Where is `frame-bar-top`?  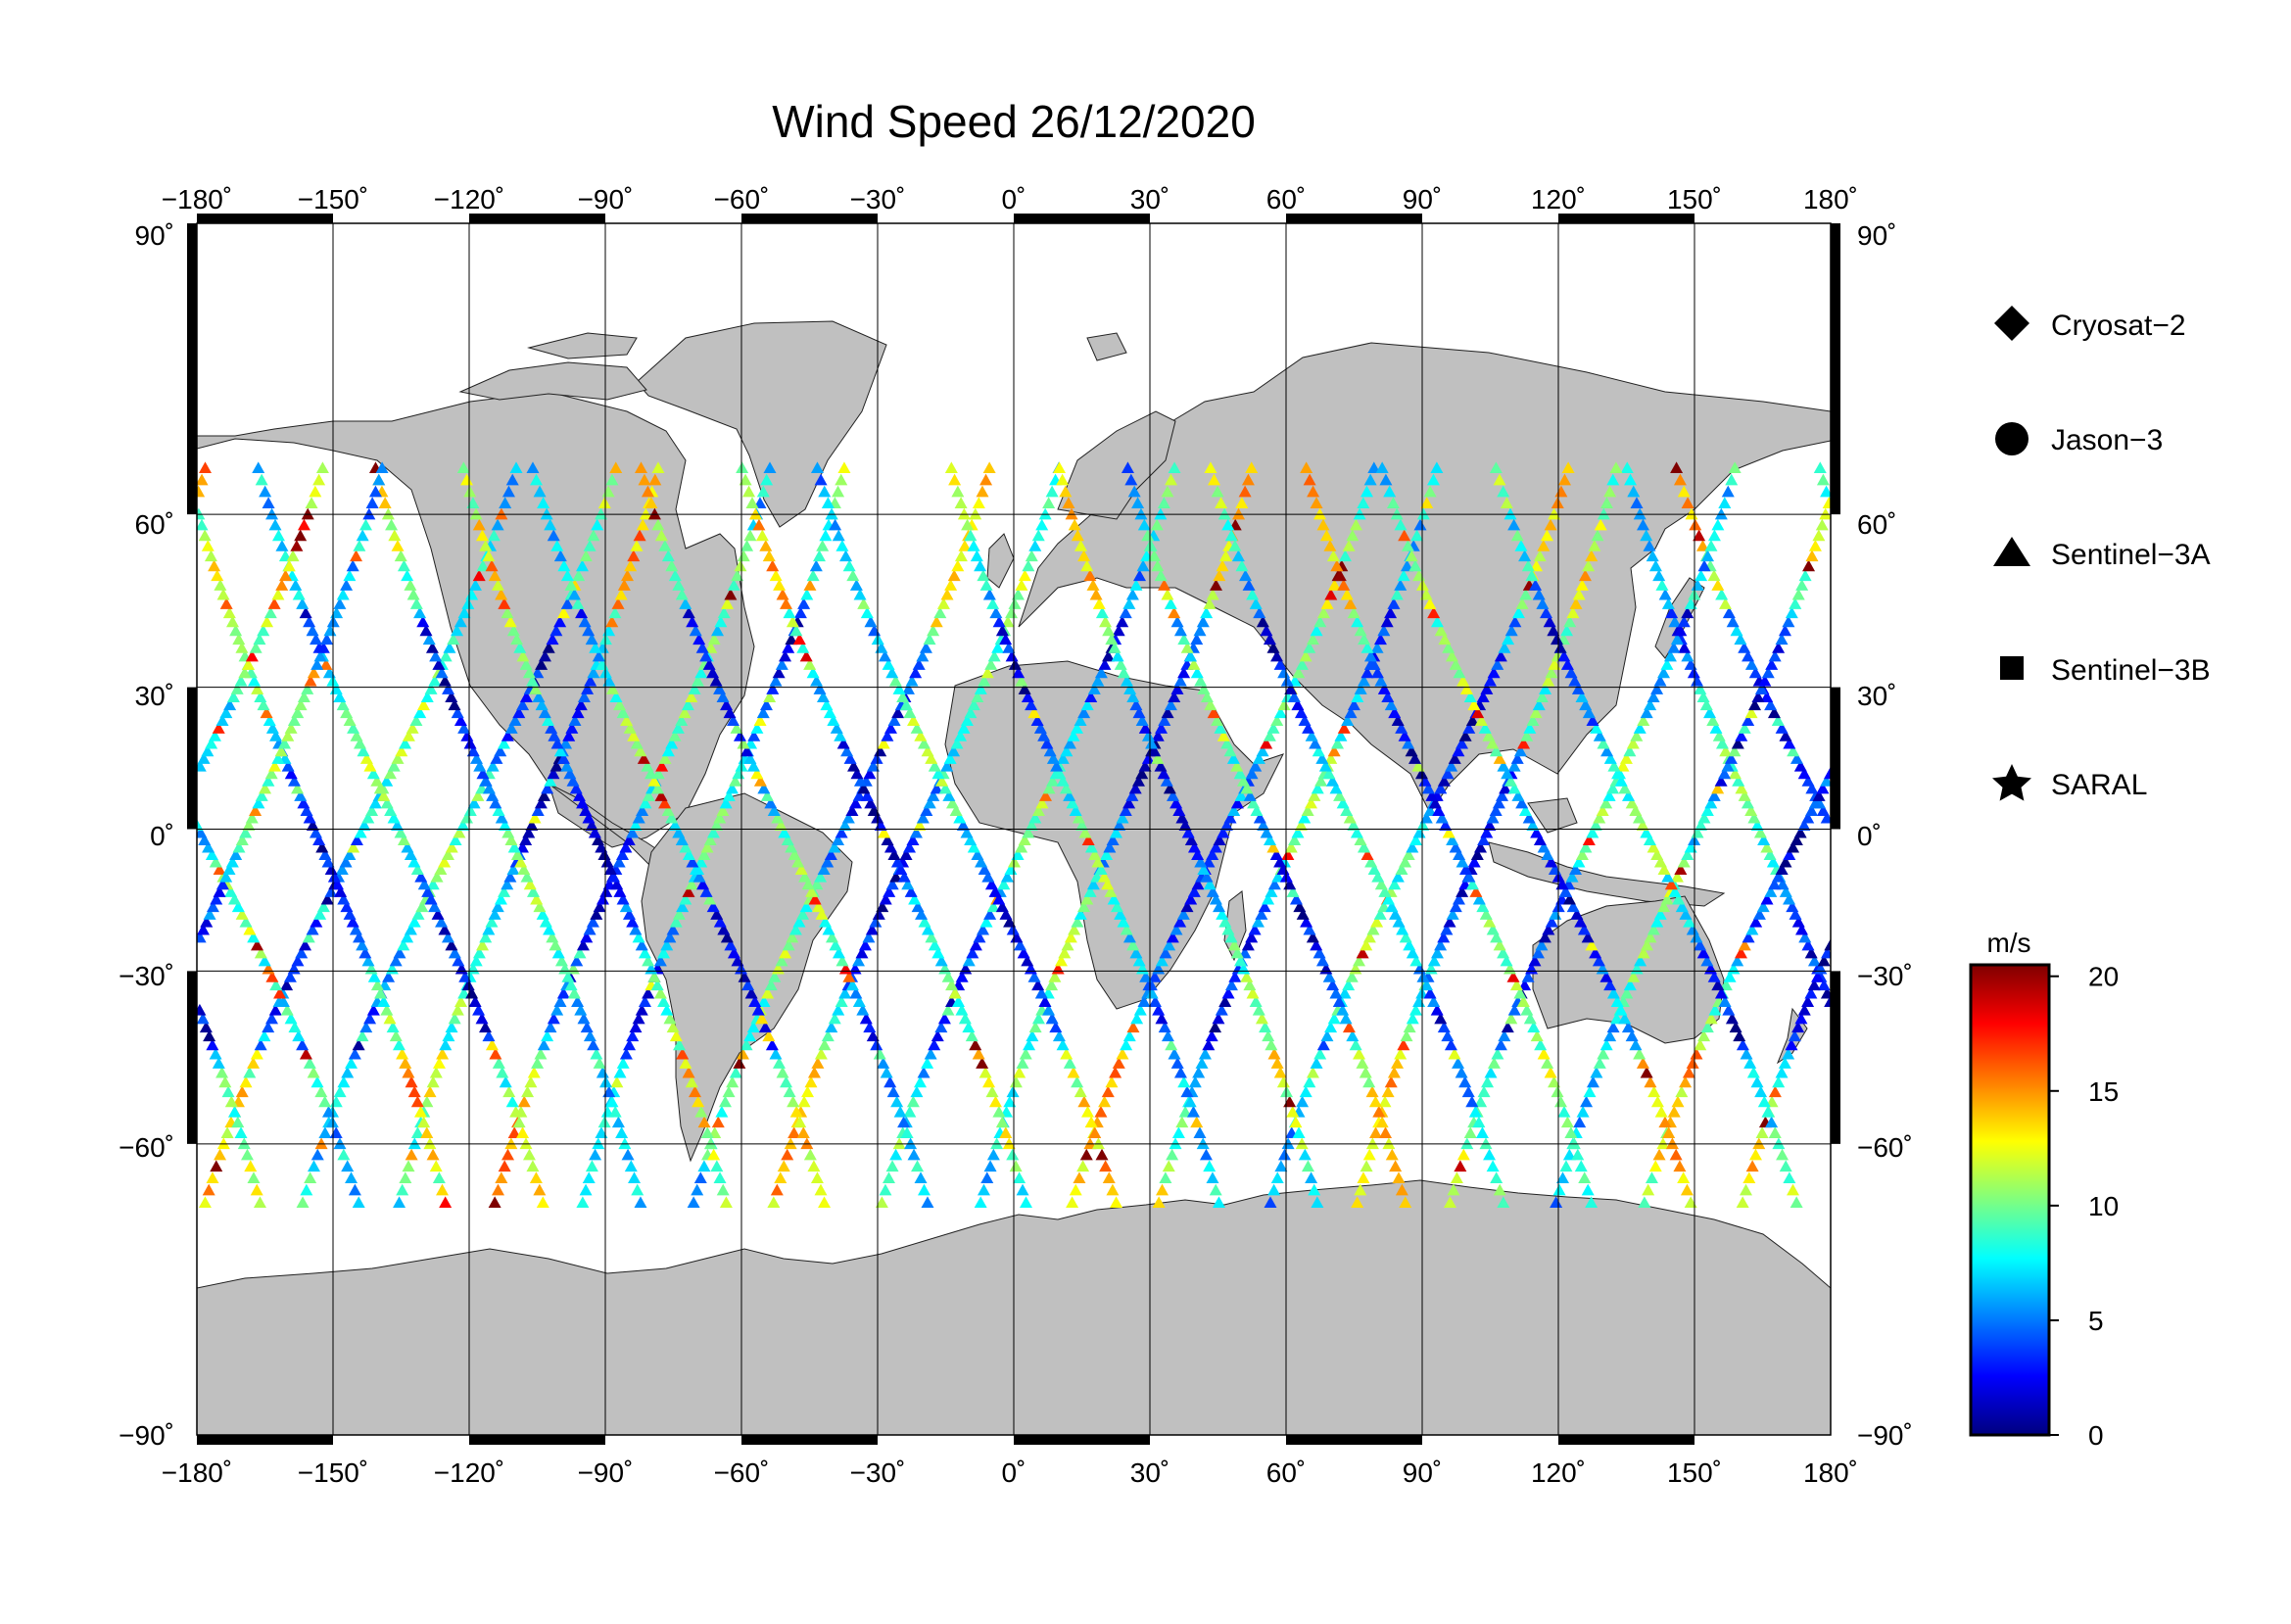 frame-bar-top is located at coordinates (537, 218).